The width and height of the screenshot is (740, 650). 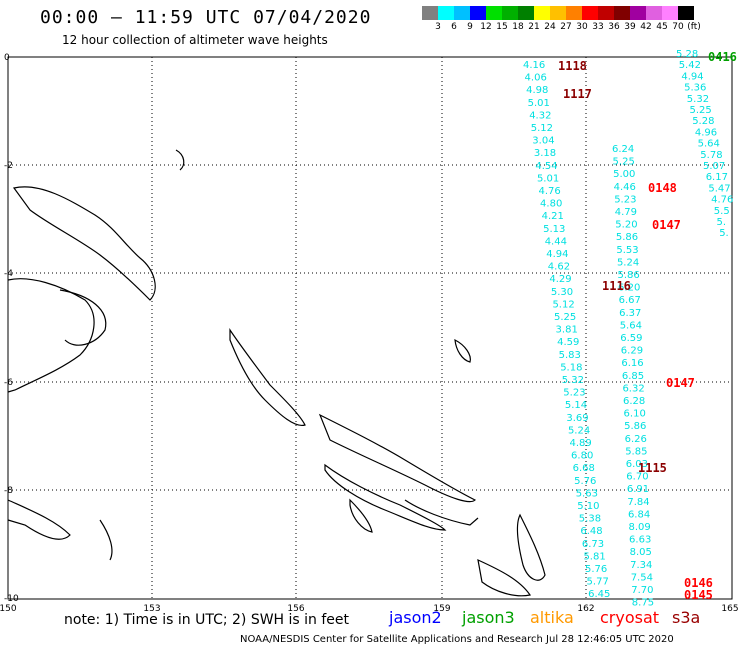 I want to click on wave-height-value: 8.05, so click(x=641, y=552).